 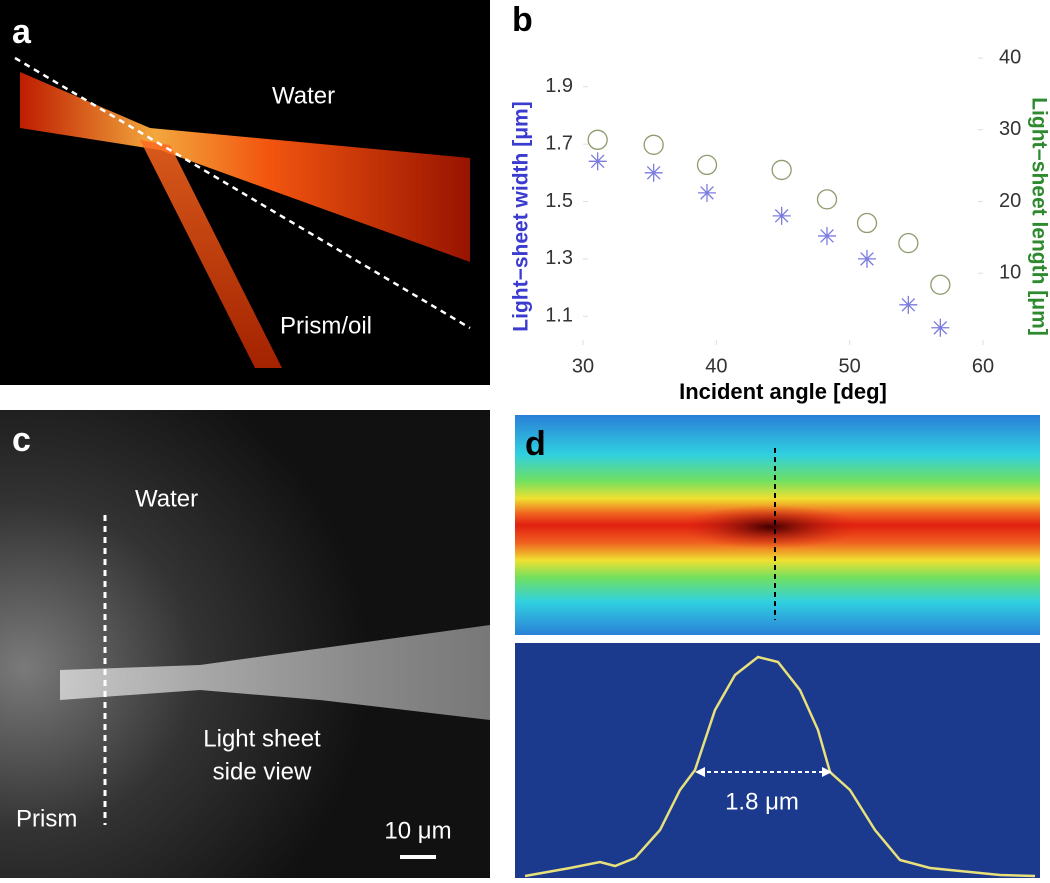 What do you see at coordinates (21, 440) in the screenshot?
I see `panel-label: c` at bounding box center [21, 440].